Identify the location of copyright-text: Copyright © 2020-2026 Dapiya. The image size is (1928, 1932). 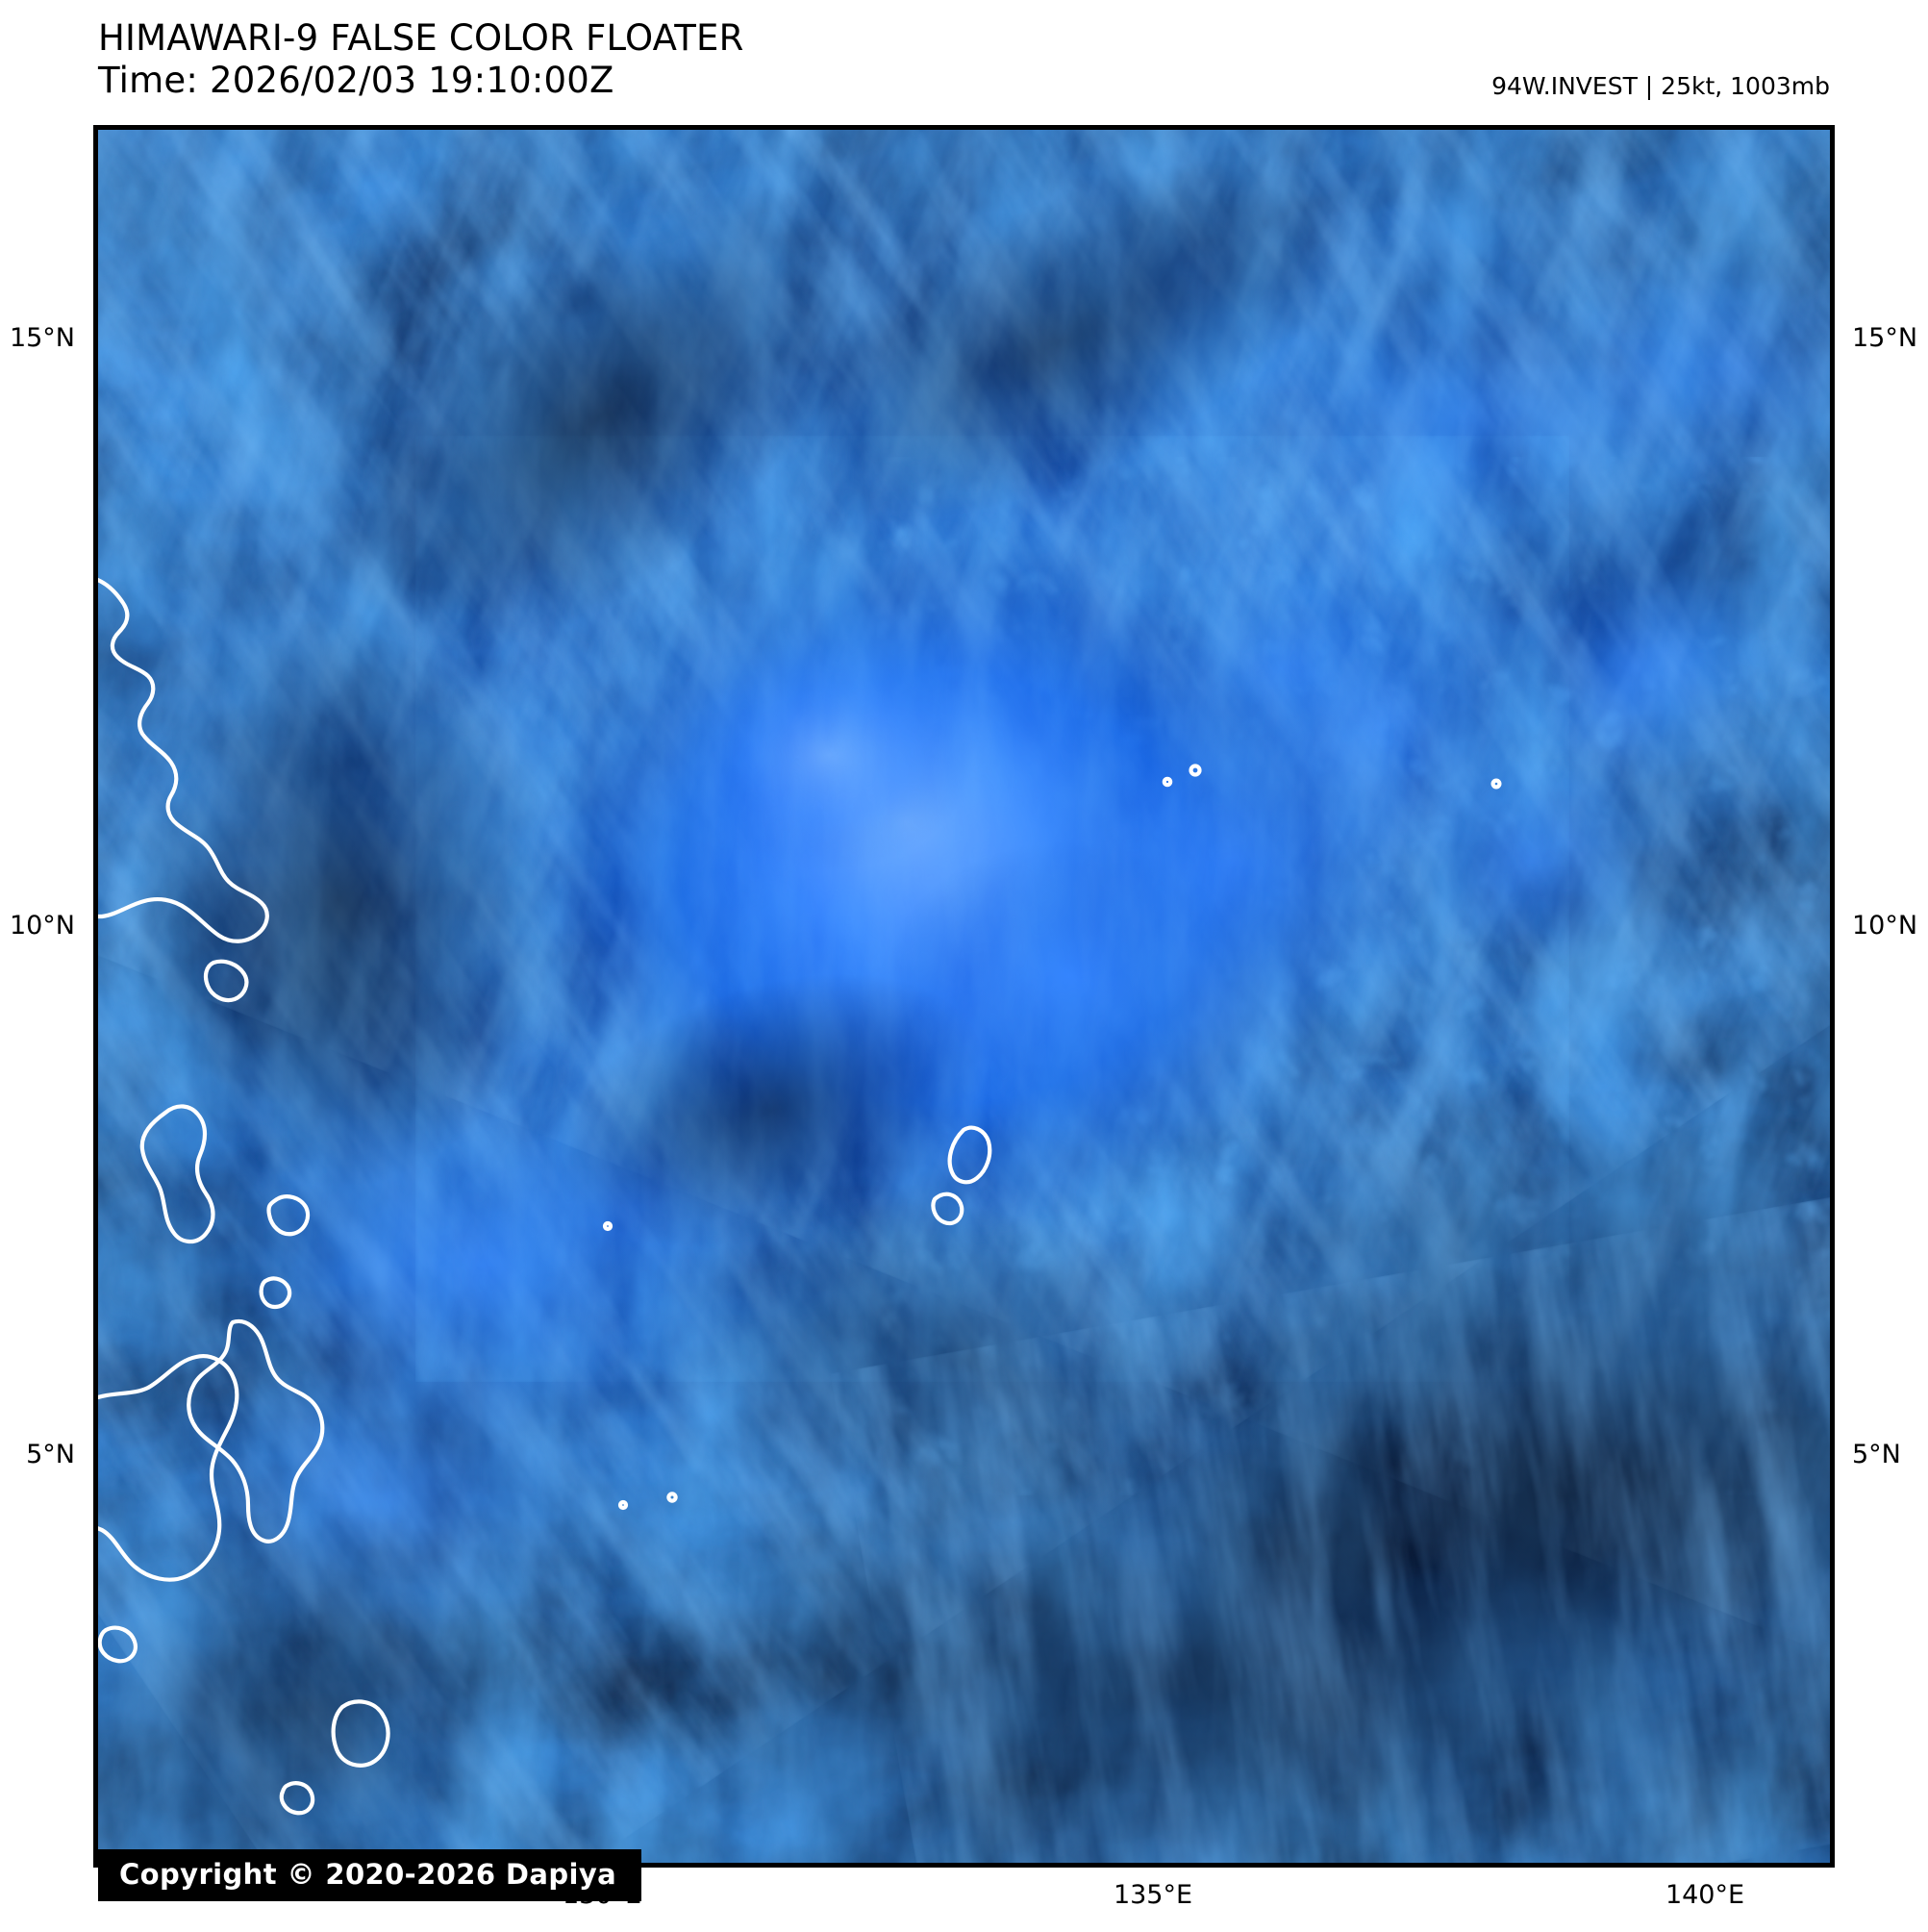
(368, 1874).